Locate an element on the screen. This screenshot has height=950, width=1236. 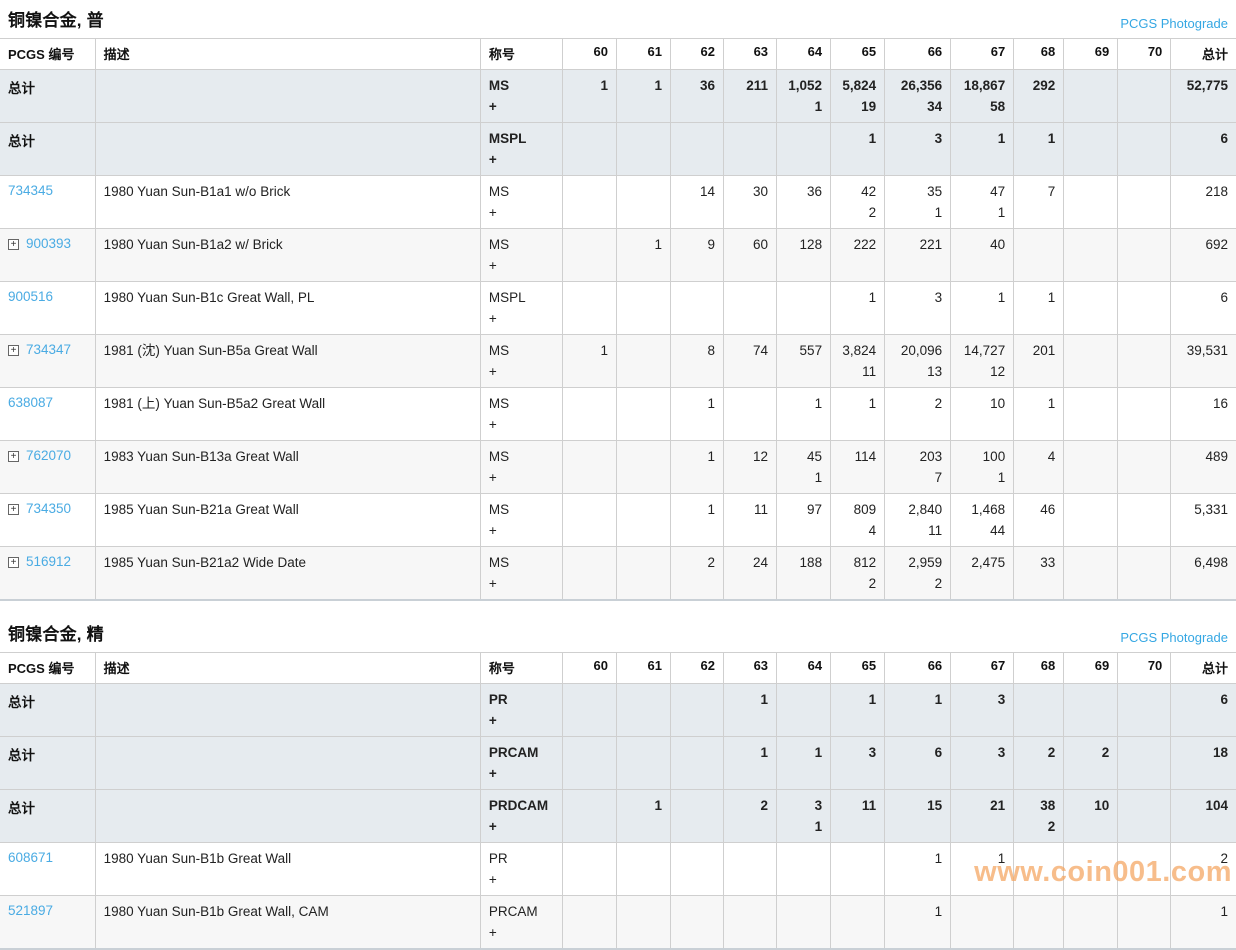
header-row: PCGS 编号 描述 称号 60 61 62 63 64 65 66 67 68 69 70 总计 is located at coordinates (618, 54).